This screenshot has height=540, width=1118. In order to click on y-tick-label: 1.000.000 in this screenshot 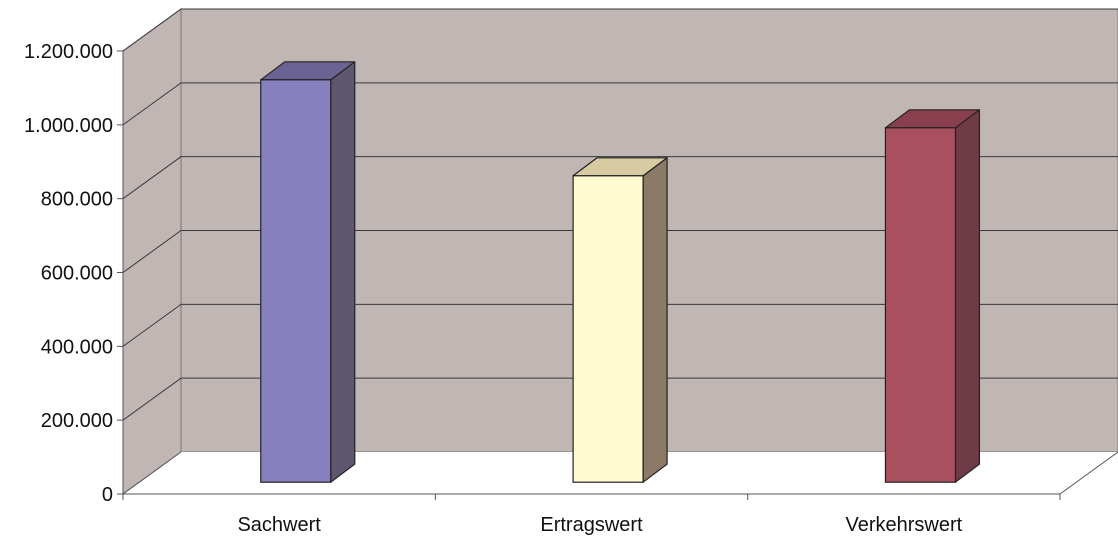, I will do `click(68, 126)`.